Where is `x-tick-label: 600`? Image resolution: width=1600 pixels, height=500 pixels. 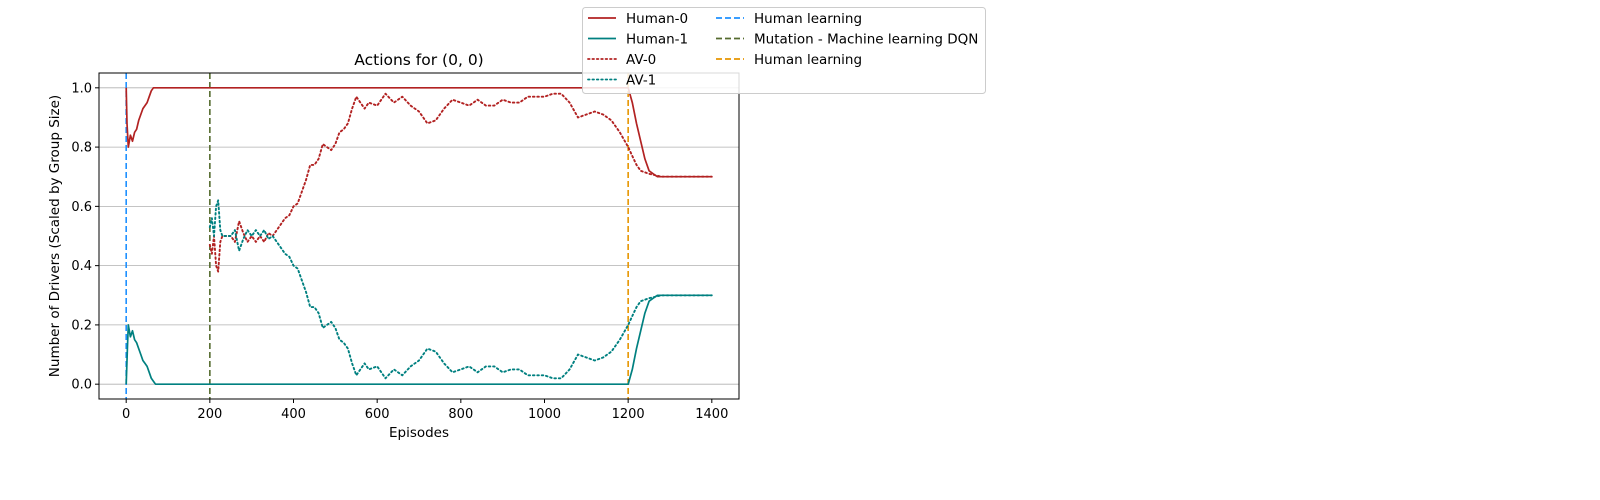
x-tick-label: 600 is located at coordinates (377, 414).